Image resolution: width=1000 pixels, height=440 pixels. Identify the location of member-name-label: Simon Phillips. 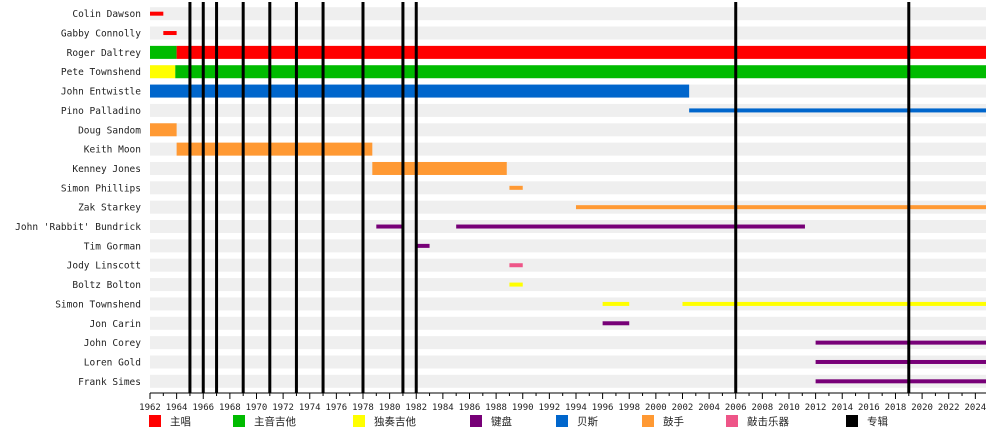
(101, 188).